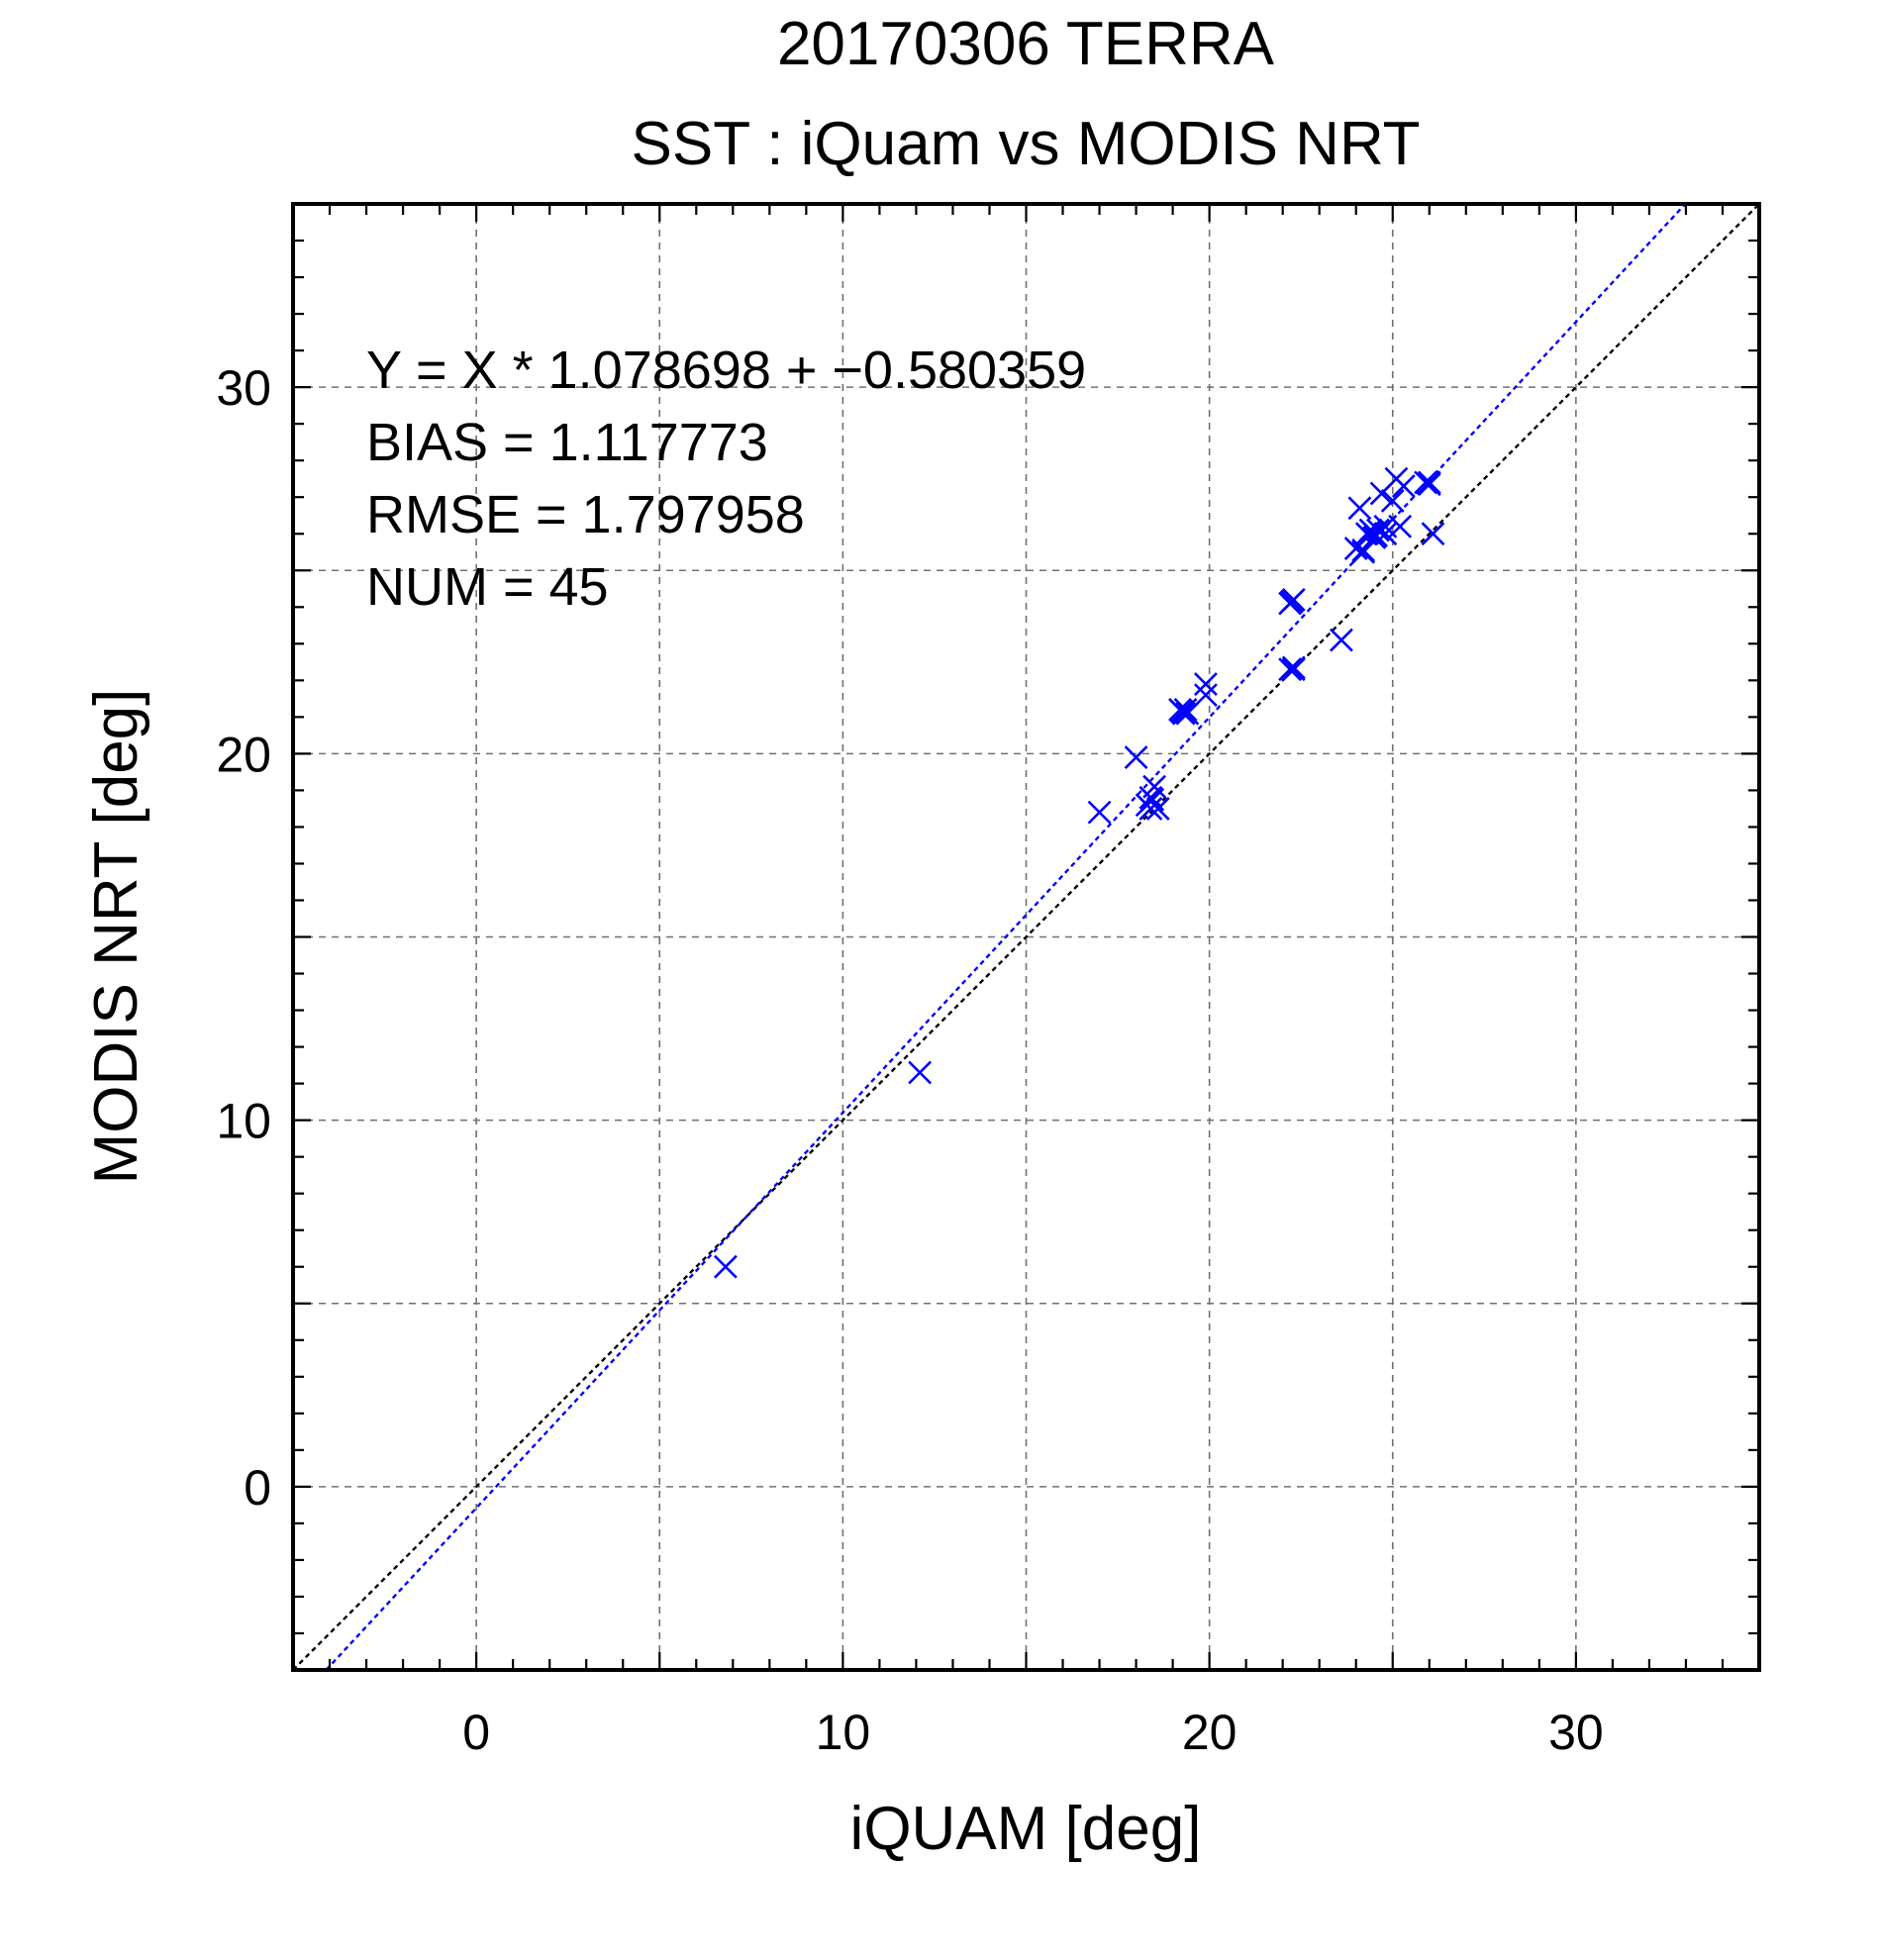 The width and height of the screenshot is (1881, 1960). Describe the element at coordinates (1033, 1732) in the screenshot. I see `x-tick-labels: 0 10 20 30` at that location.